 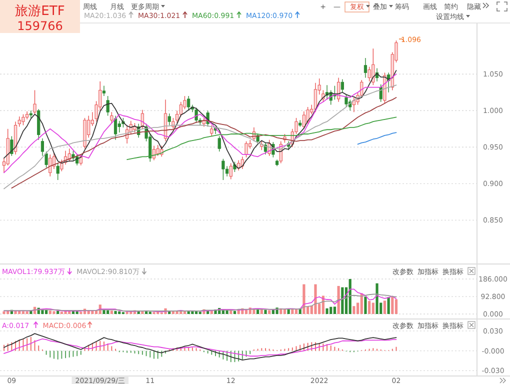 I want to click on chart-title: 旅游ETF, so click(x=40, y=11).